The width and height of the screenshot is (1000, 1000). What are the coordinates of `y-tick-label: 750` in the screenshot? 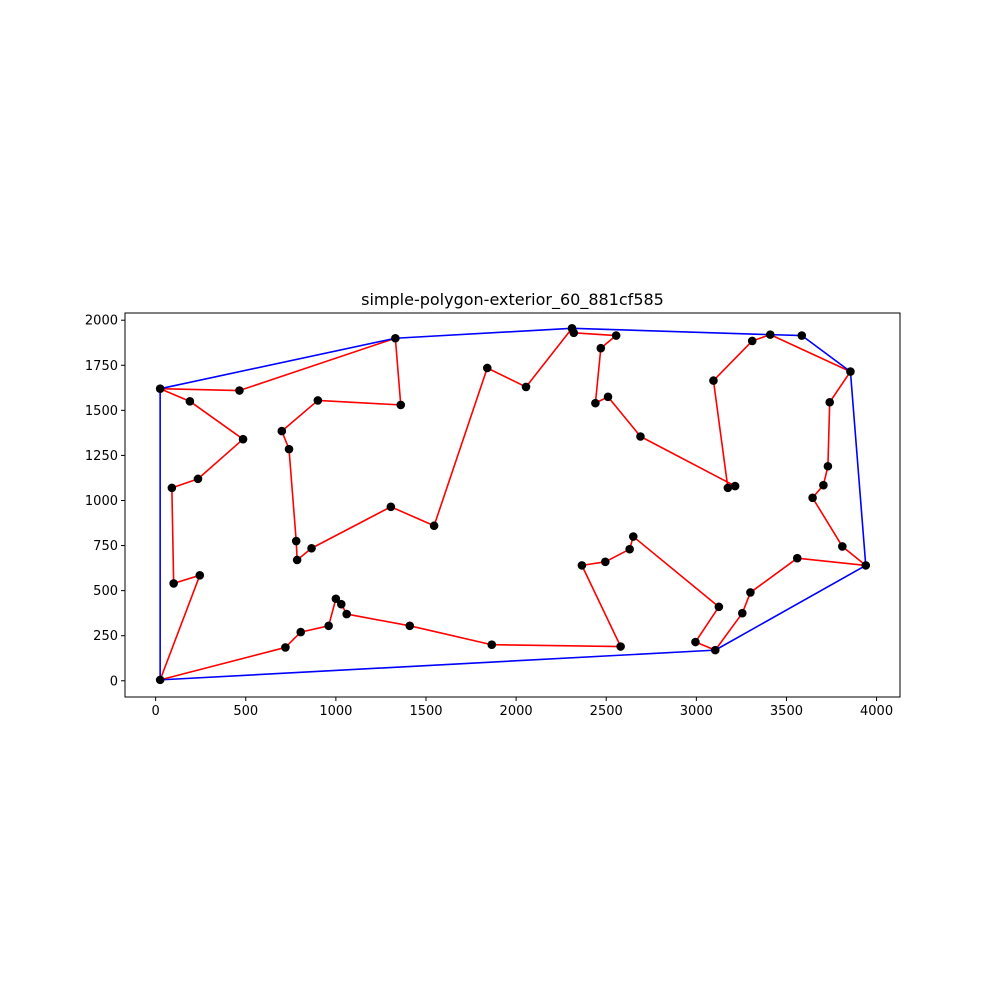 It's located at (105, 546).